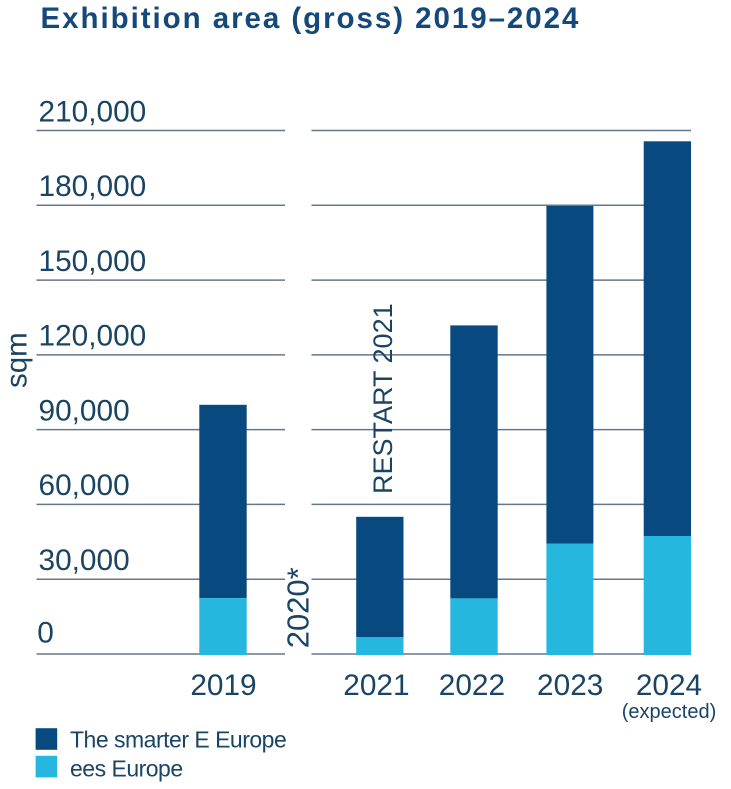 This screenshot has width=731, height=789. Describe the element at coordinates (93, 111) in the screenshot. I see `svg-text: 210,000` at that location.